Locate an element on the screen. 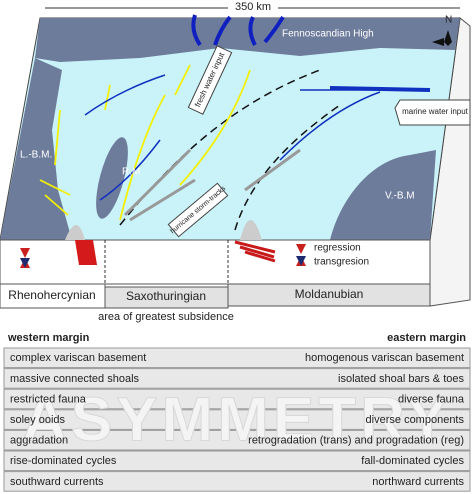  yellow-arrows is located at coordinates (145, 142).